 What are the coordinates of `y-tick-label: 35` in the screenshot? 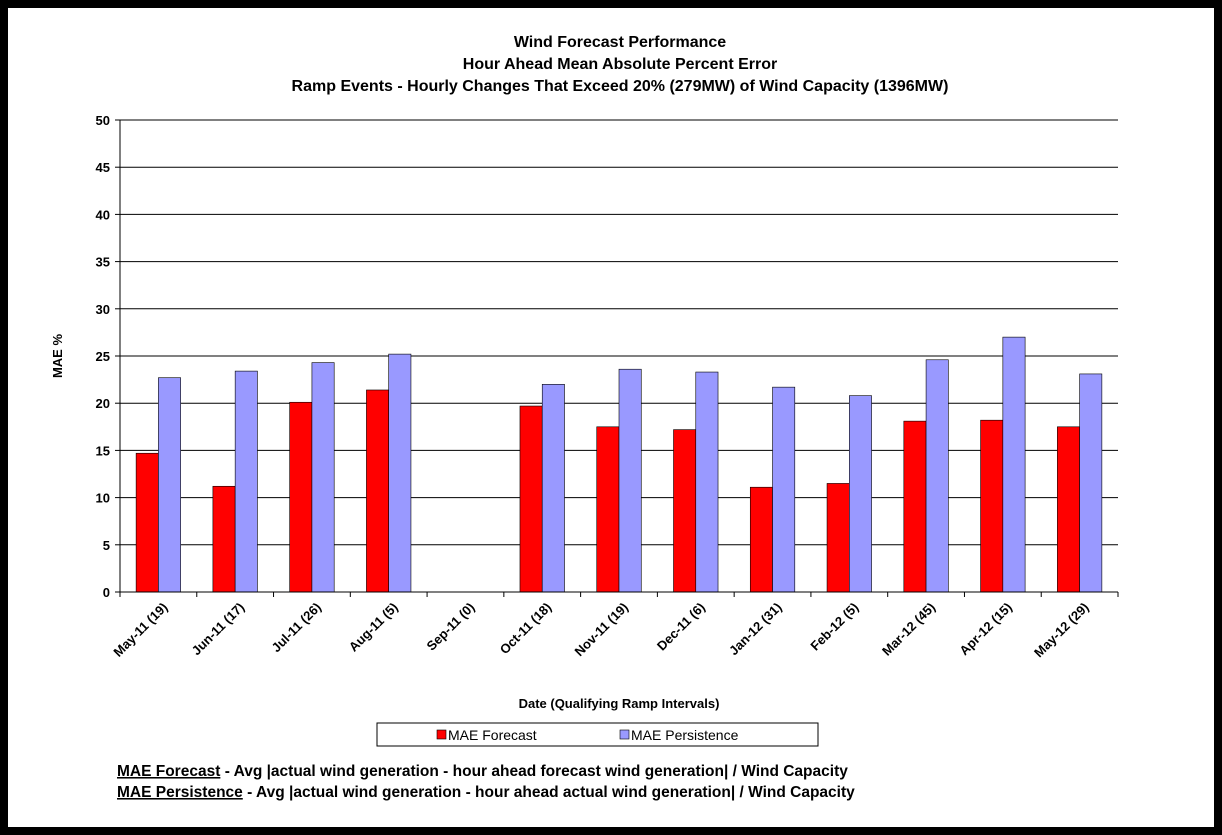 It's located at (103, 262).